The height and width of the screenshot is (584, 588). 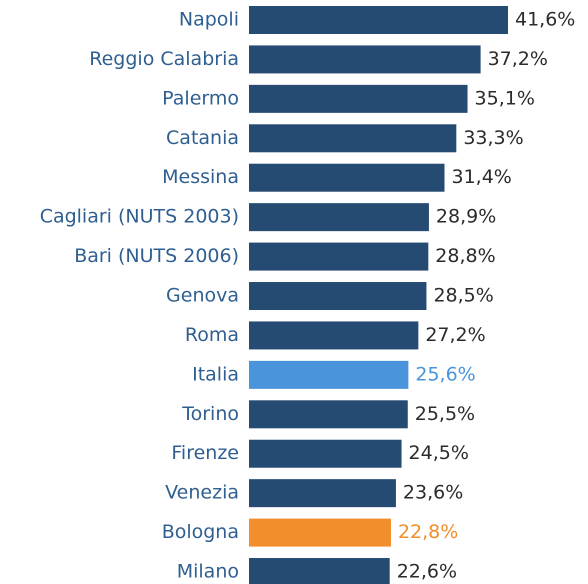 What do you see at coordinates (481, 177) in the screenshot?
I see `value-label: 31,4%` at bounding box center [481, 177].